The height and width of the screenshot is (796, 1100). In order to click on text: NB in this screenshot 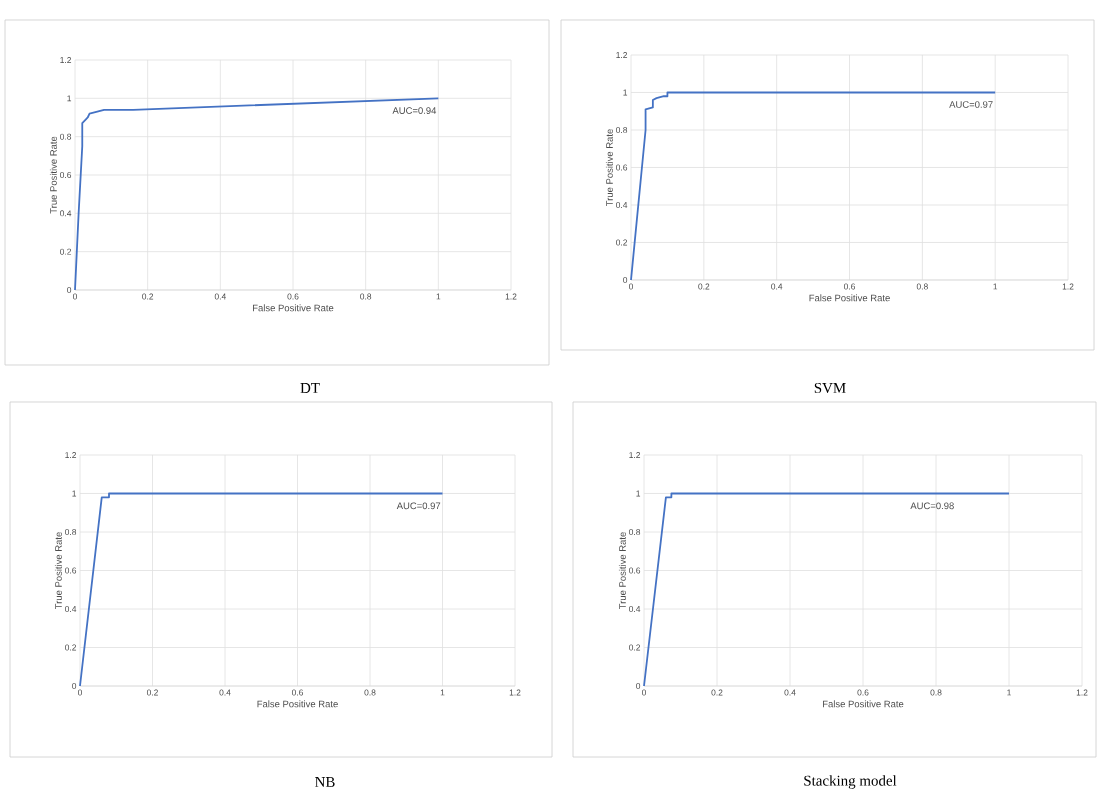, I will do `click(325, 782)`.